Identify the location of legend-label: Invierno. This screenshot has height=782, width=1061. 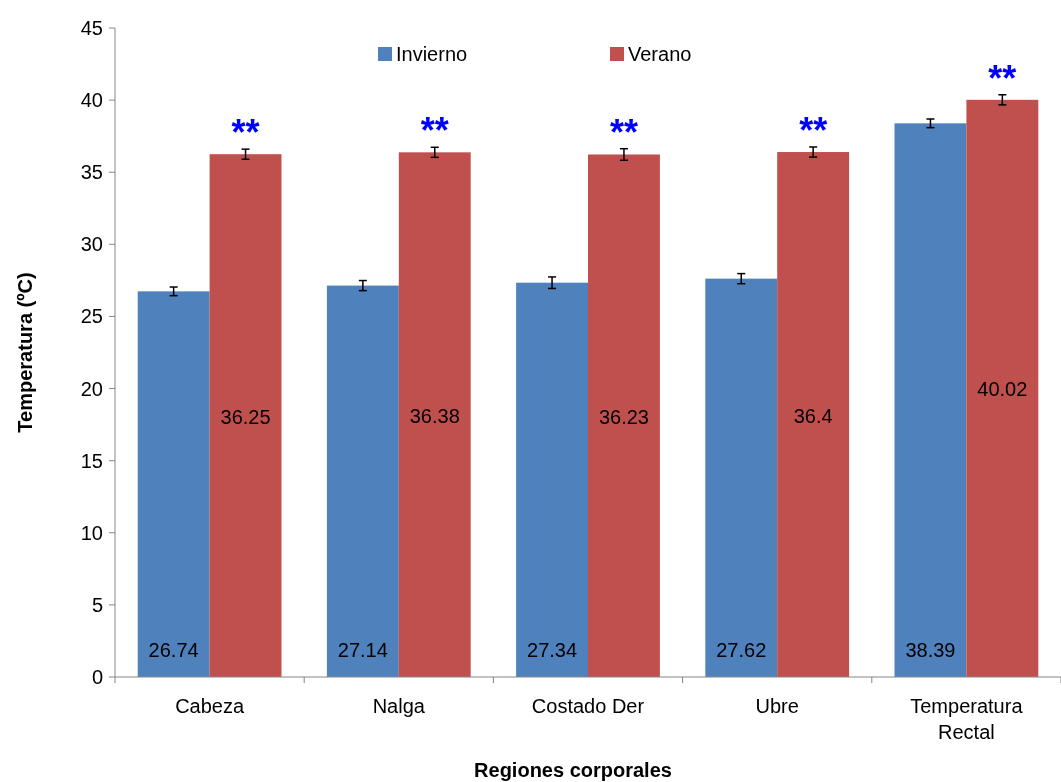
(432, 54).